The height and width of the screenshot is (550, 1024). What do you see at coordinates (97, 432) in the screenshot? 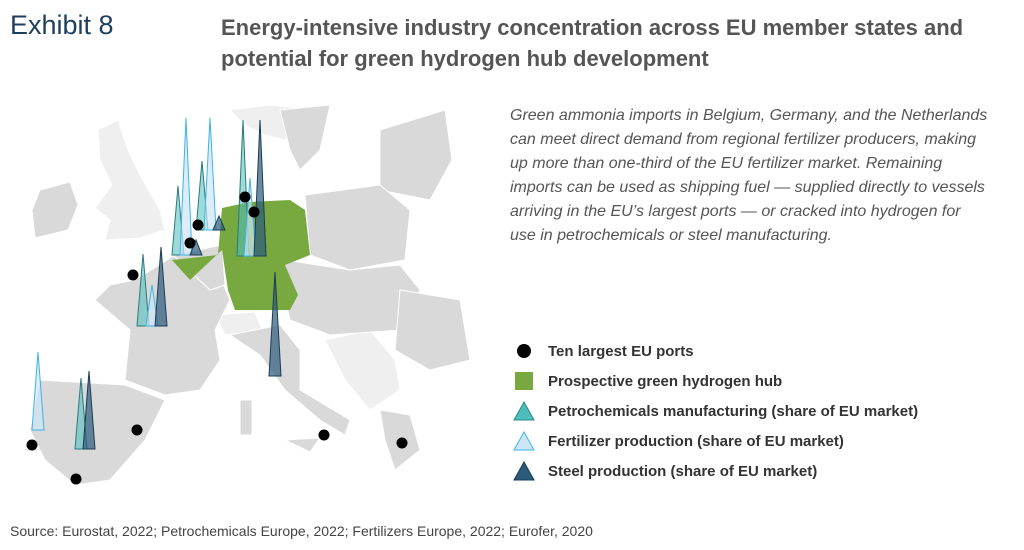
I see `iberia-shape` at bounding box center [97, 432].